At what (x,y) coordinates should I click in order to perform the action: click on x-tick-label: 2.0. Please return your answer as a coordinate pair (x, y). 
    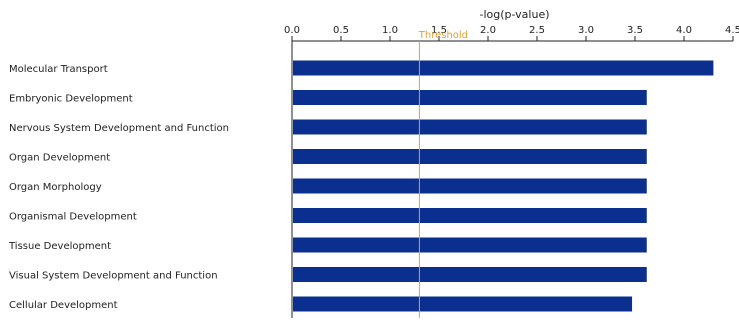
    Looking at the image, I should click on (488, 30).